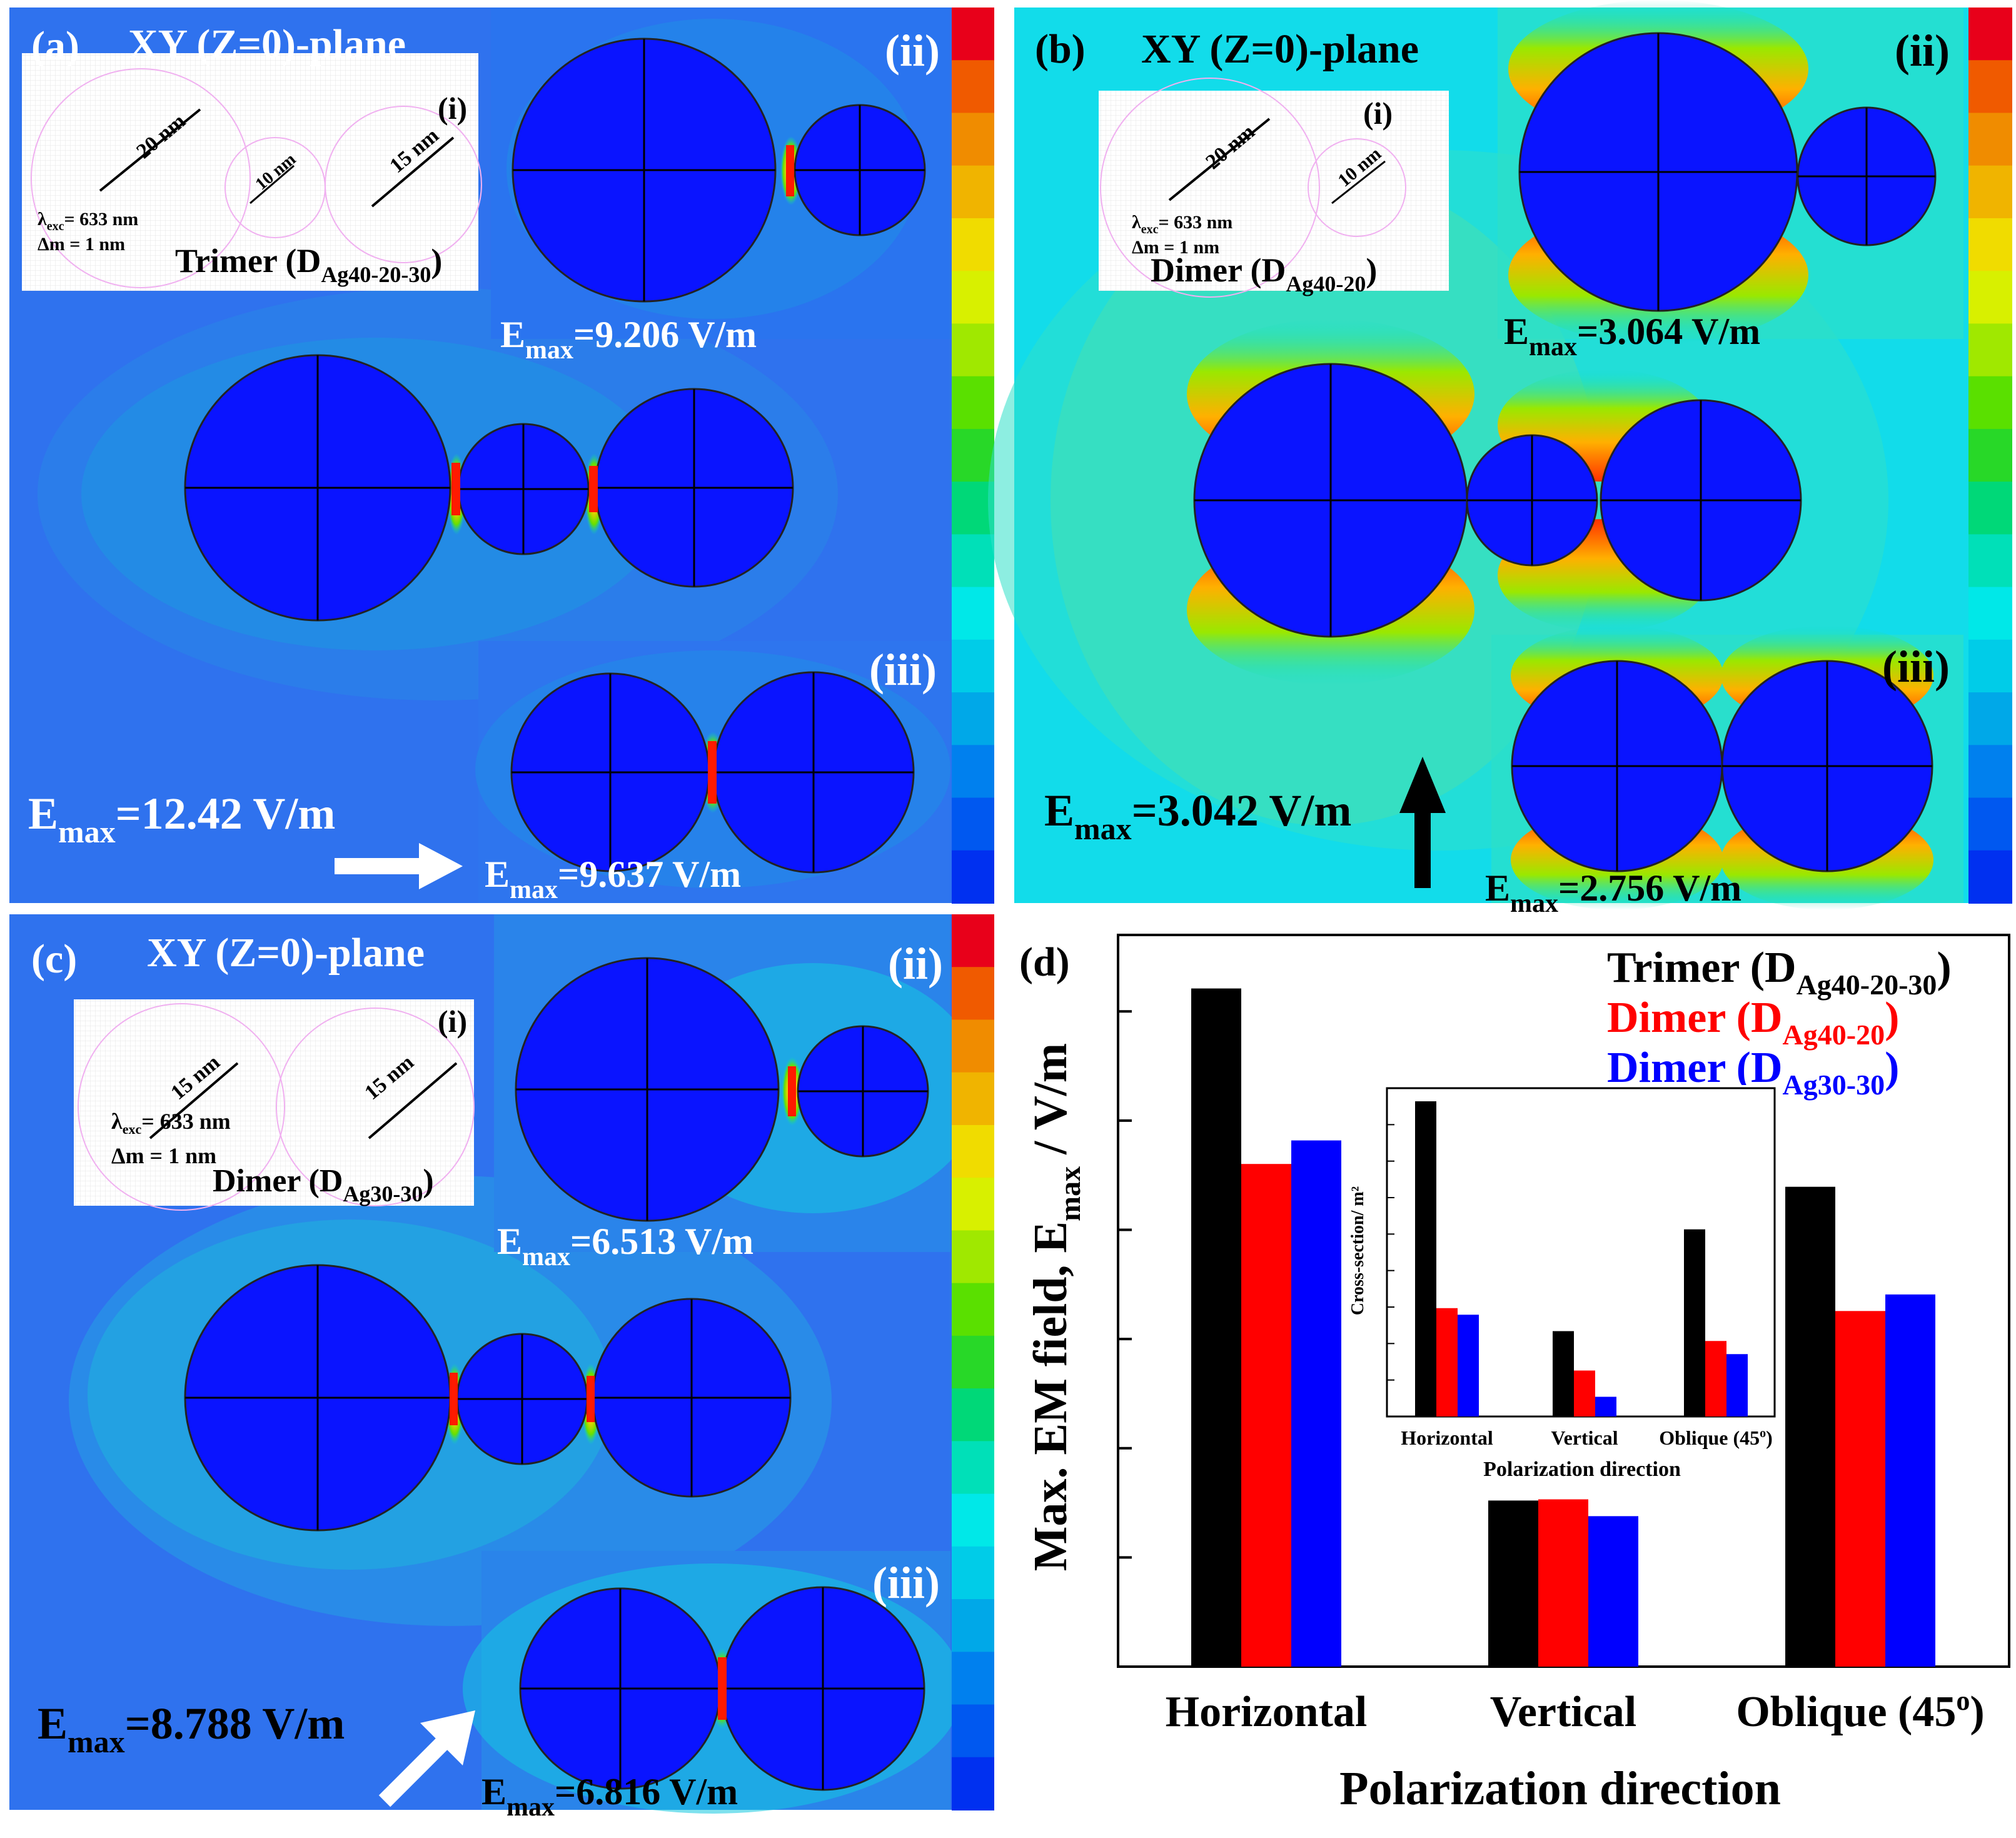  I want to click on dimer-structure-c-iii, so click(722, 1688).